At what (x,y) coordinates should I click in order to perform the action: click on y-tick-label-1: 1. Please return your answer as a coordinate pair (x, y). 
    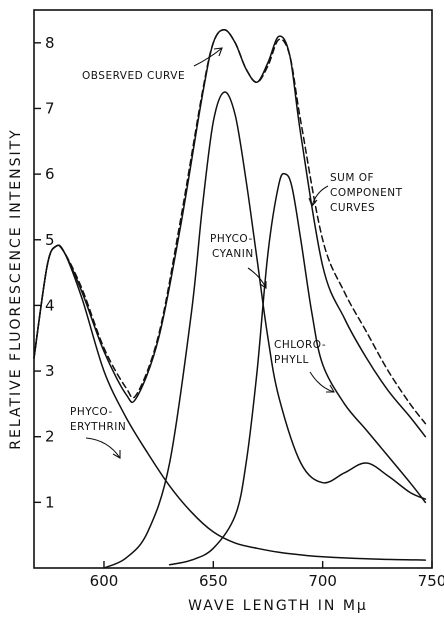
    Looking at the image, I should click on (50, 502).